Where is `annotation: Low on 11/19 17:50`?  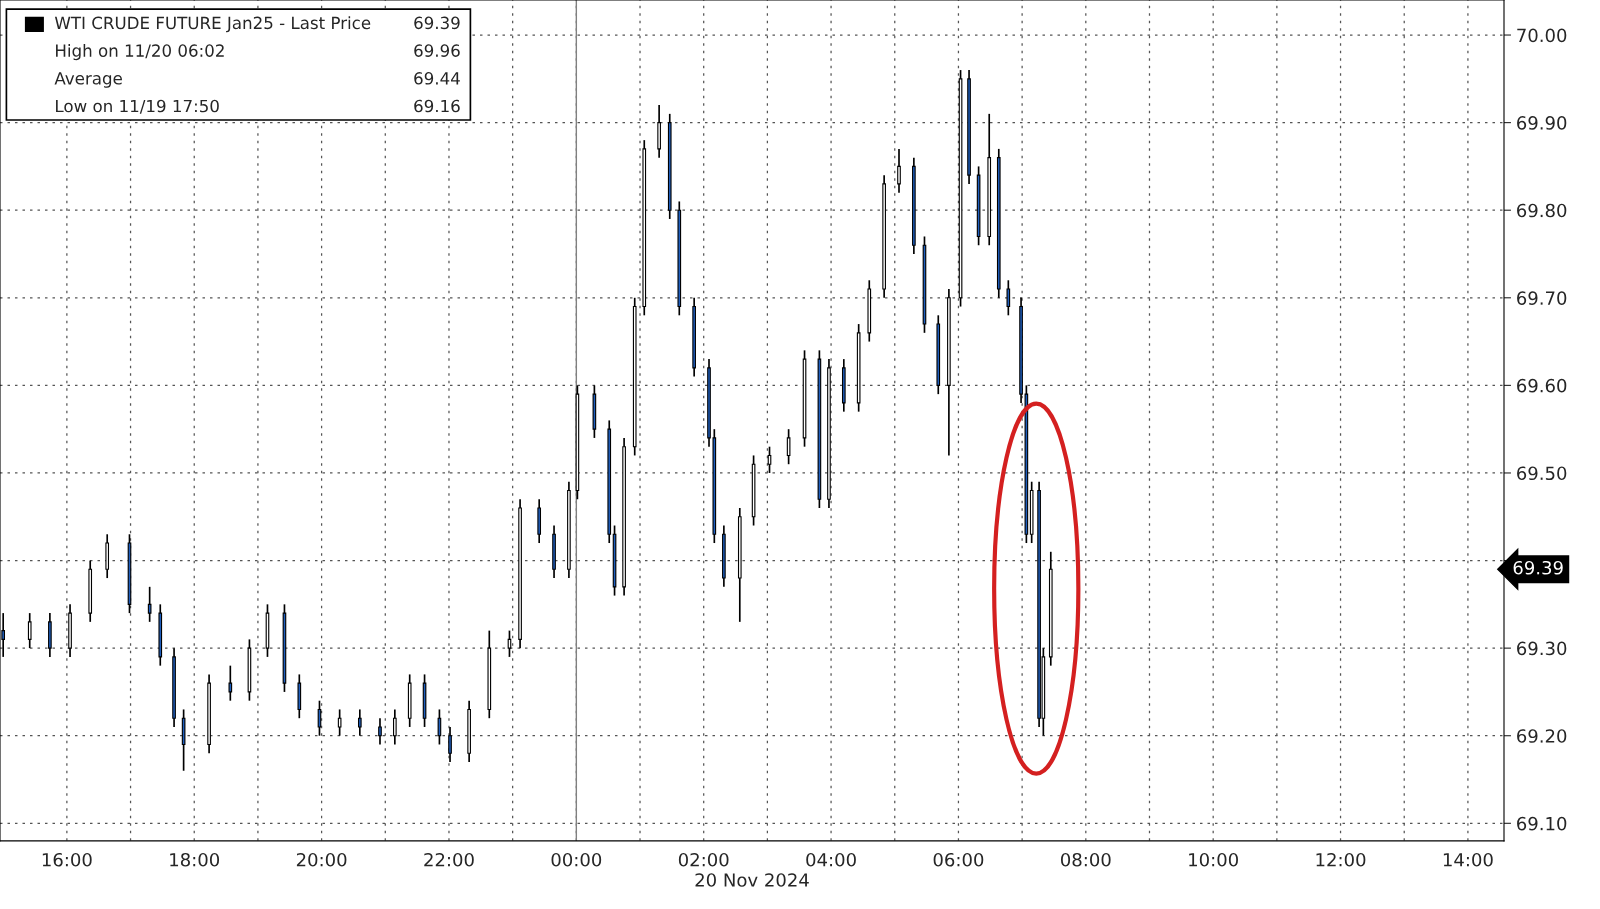 annotation: Low on 11/19 17:50 is located at coordinates (137, 106).